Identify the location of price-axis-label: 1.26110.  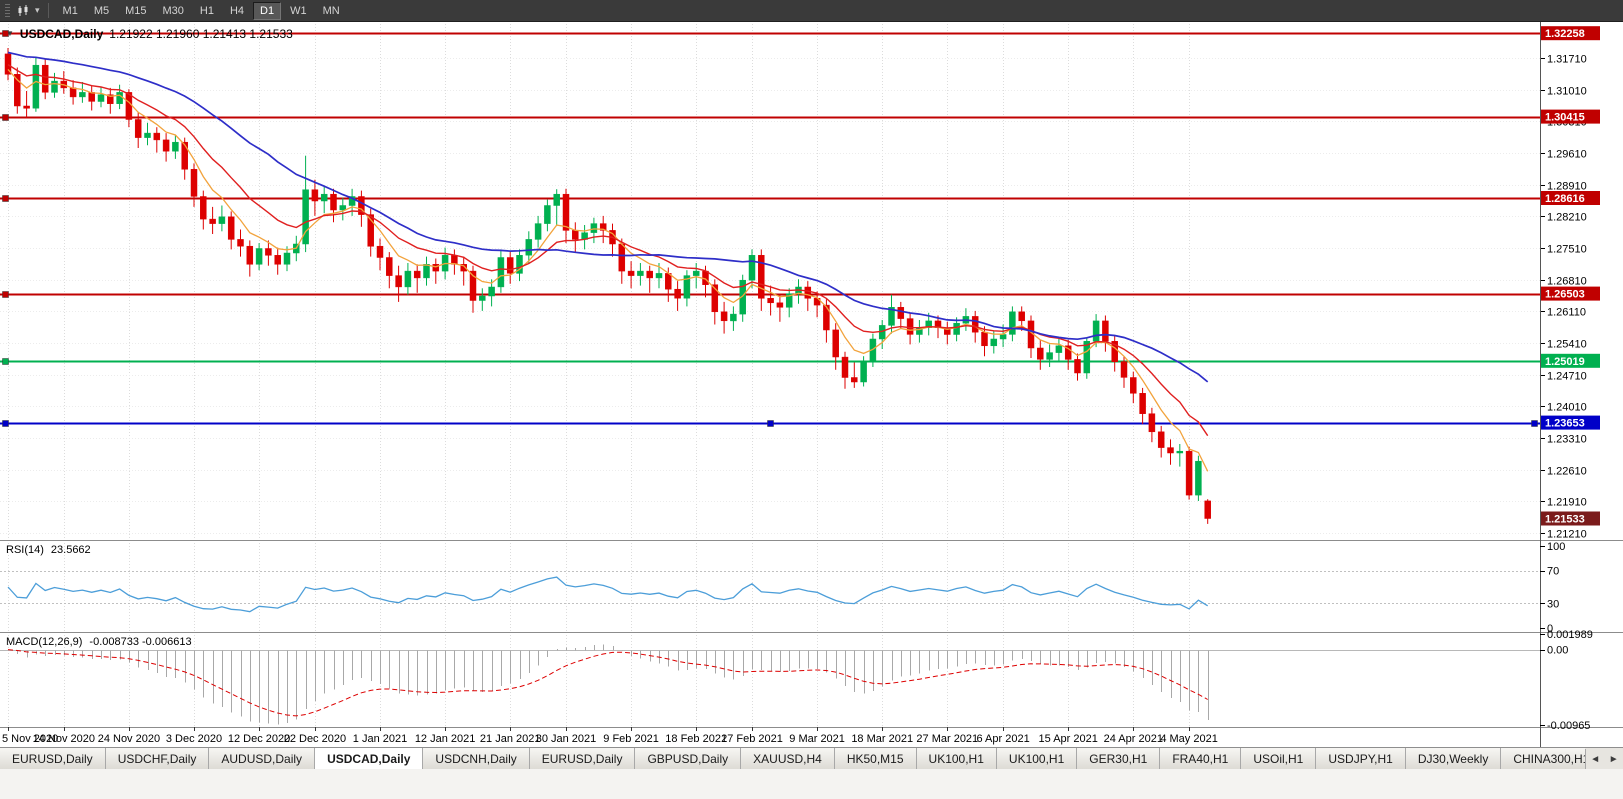
(1566, 313).